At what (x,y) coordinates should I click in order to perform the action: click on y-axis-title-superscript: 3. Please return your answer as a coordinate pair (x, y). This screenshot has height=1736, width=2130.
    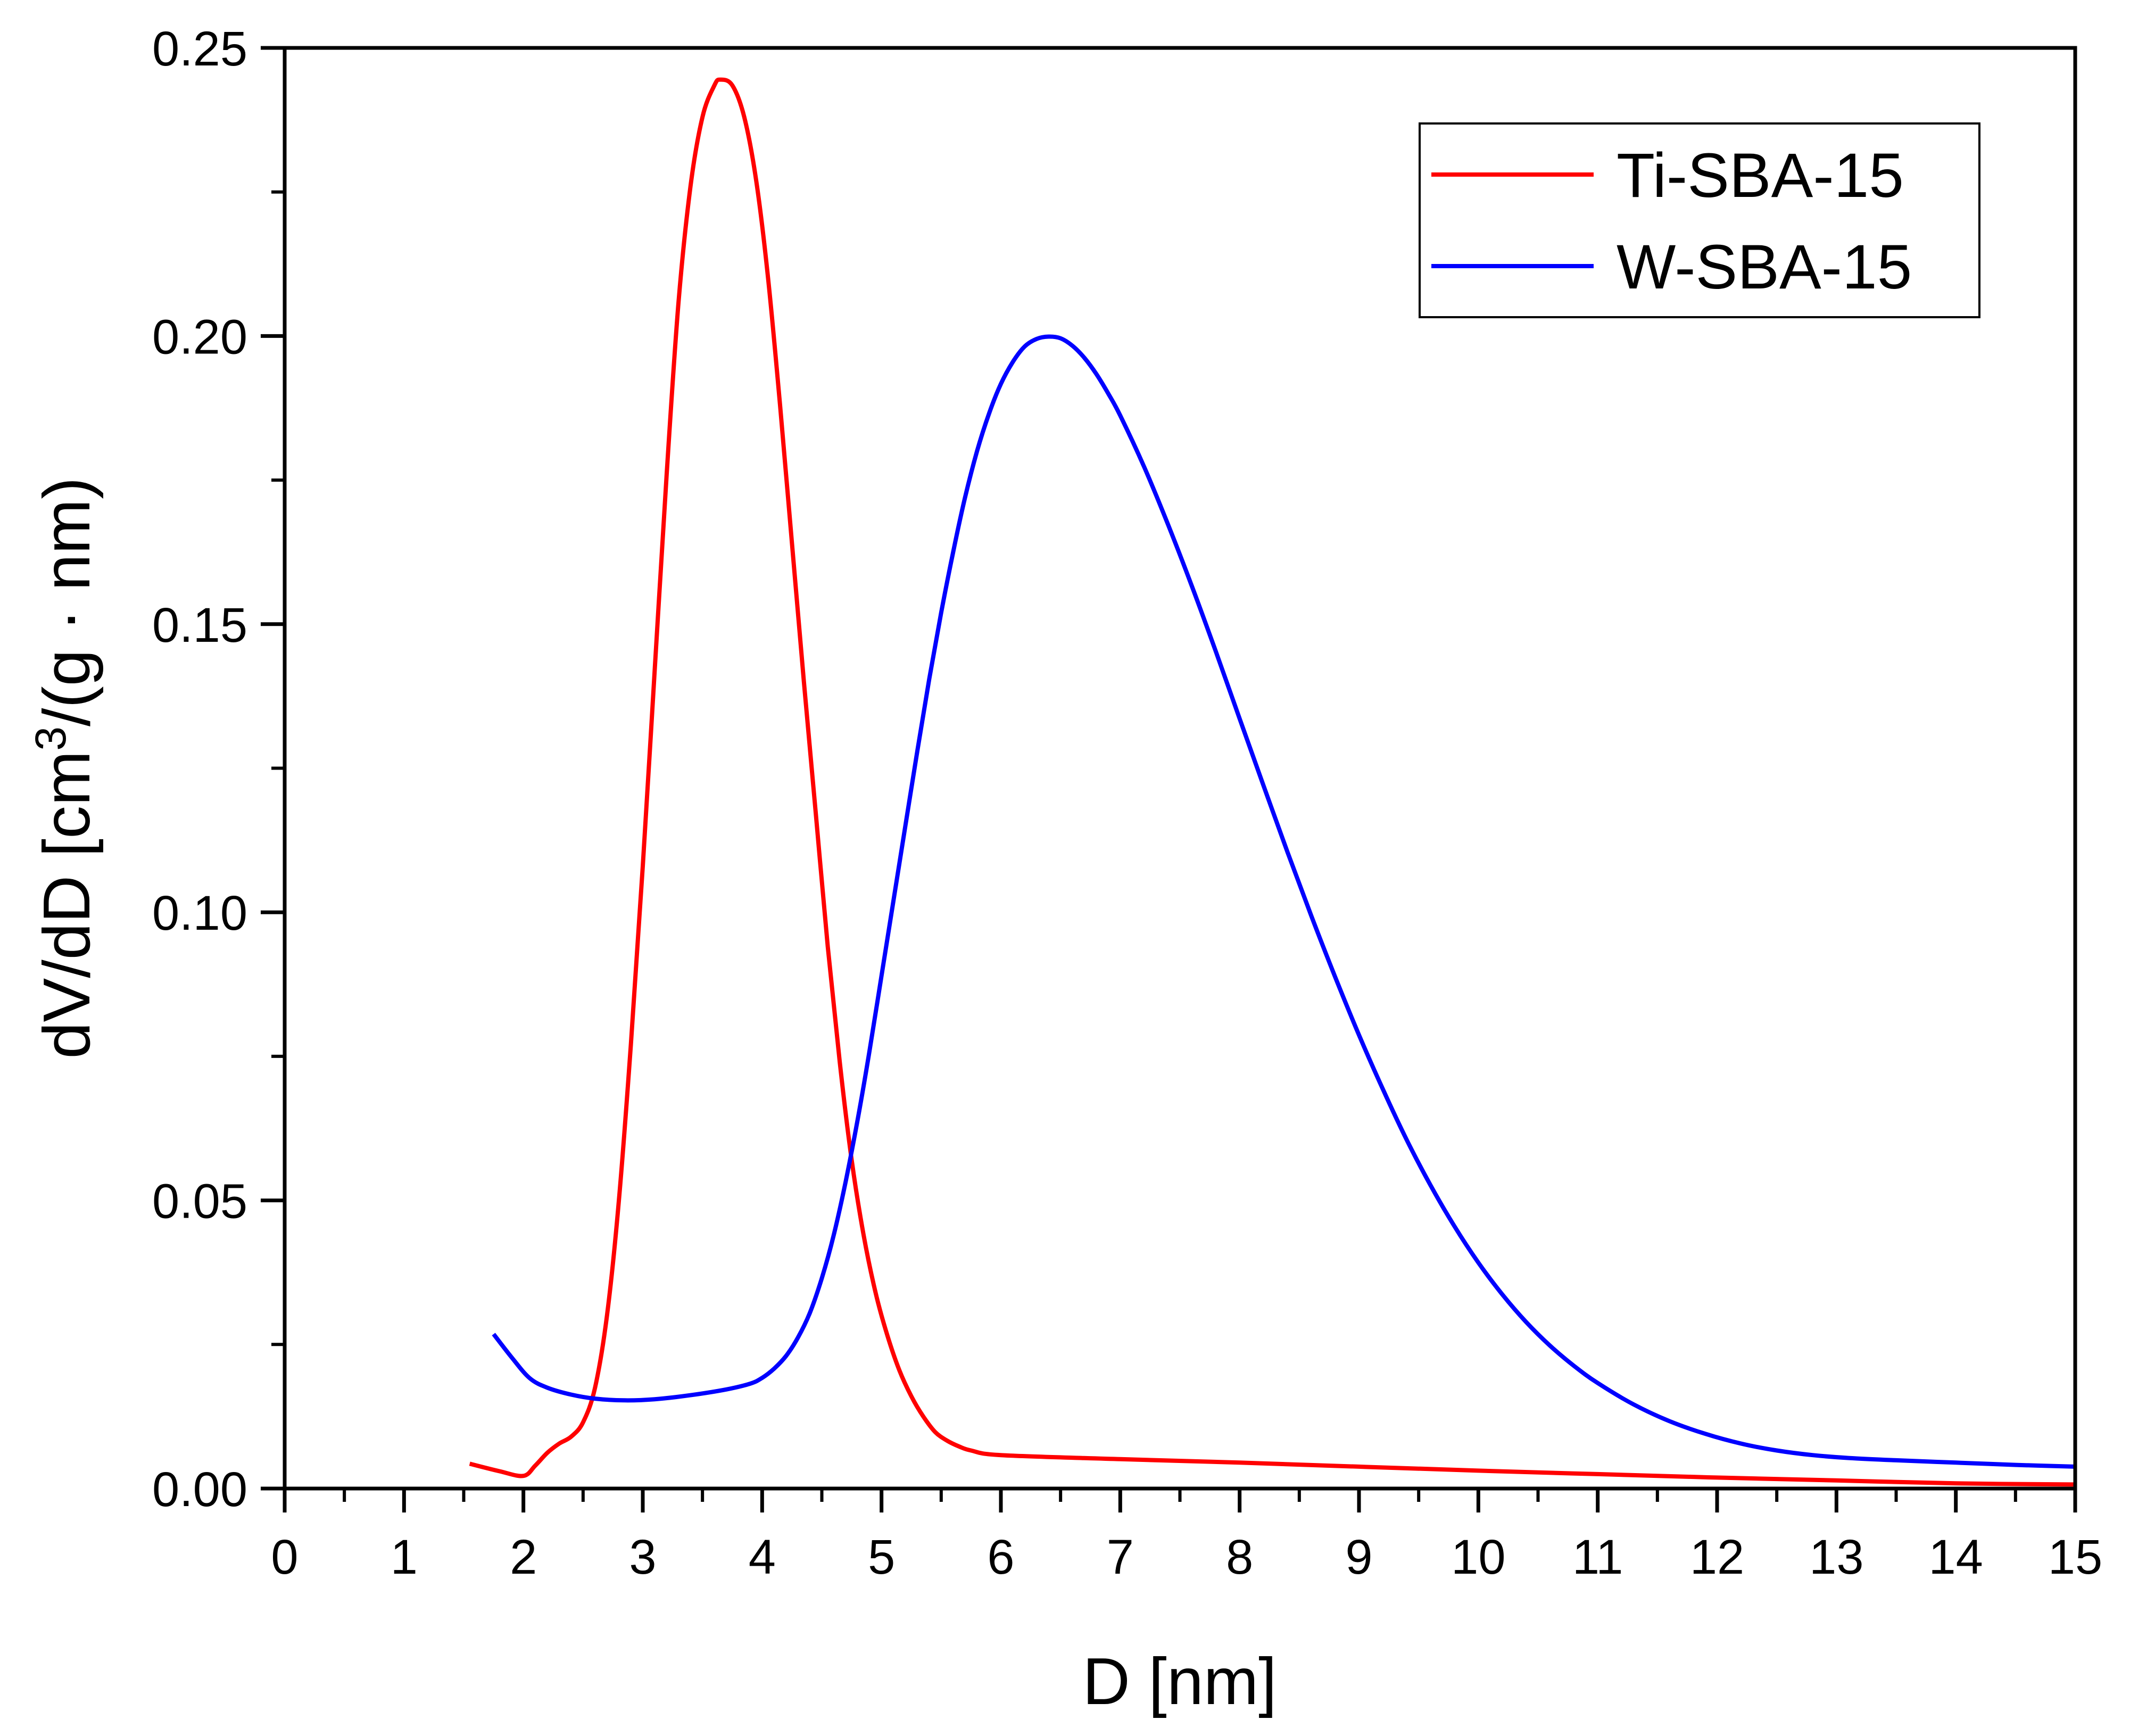
    Looking at the image, I should click on (51, 739).